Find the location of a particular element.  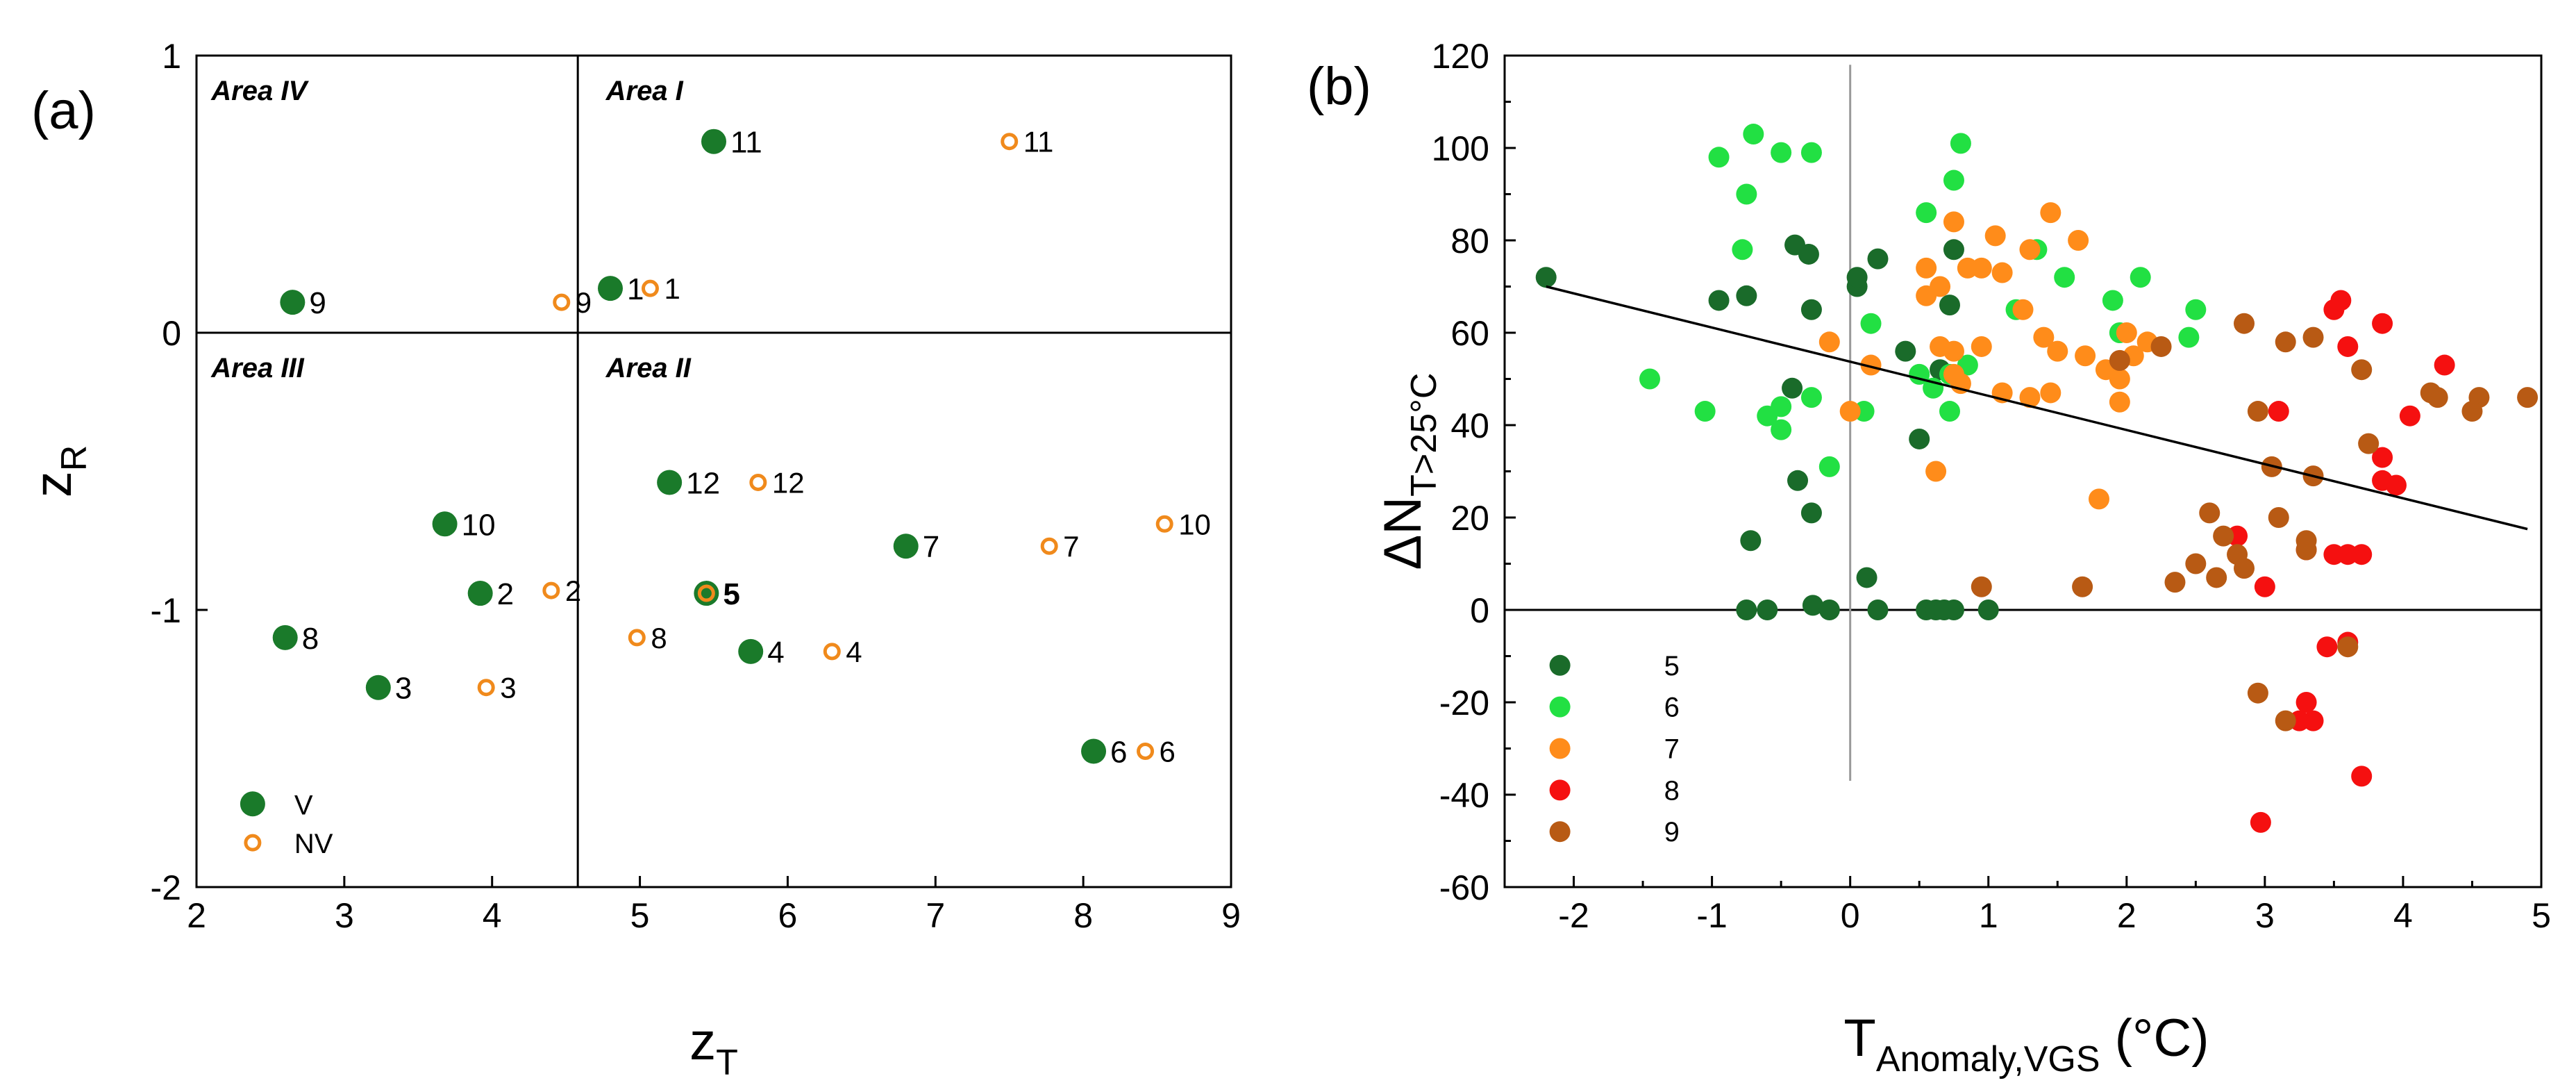

x-tick-label: 3 is located at coordinates (2265, 916).